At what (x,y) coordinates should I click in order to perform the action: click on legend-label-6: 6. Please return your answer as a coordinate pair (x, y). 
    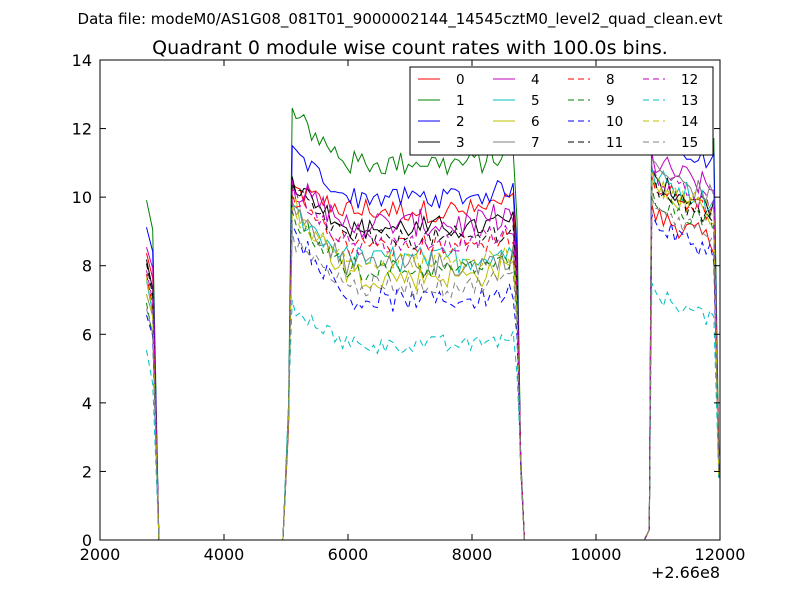
    Looking at the image, I should click on (535, 122).